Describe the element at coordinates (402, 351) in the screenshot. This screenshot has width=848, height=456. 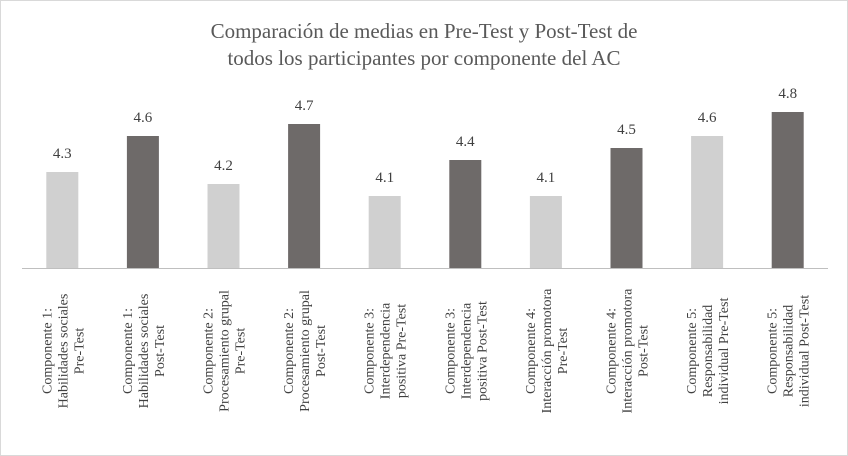
I see `category-label-5-line-3: positiva Pre-Test` at that location.